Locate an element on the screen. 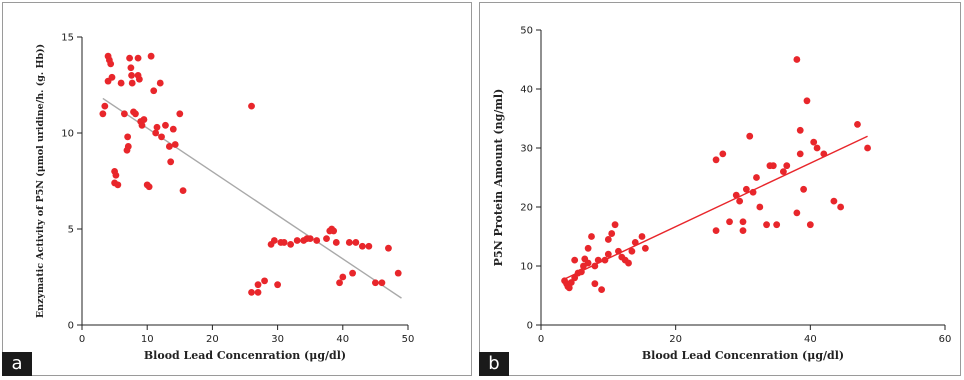  y-tick-label: 5 is located at coordinates (71, 230).